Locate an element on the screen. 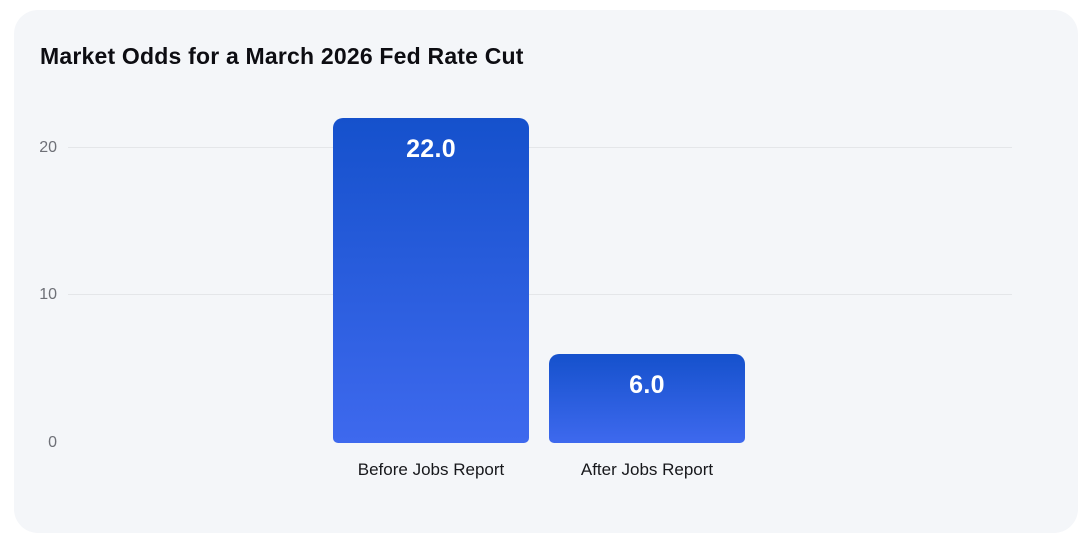  bar-after-jobs-report: 6.0 is located at coordinates (647, 398).